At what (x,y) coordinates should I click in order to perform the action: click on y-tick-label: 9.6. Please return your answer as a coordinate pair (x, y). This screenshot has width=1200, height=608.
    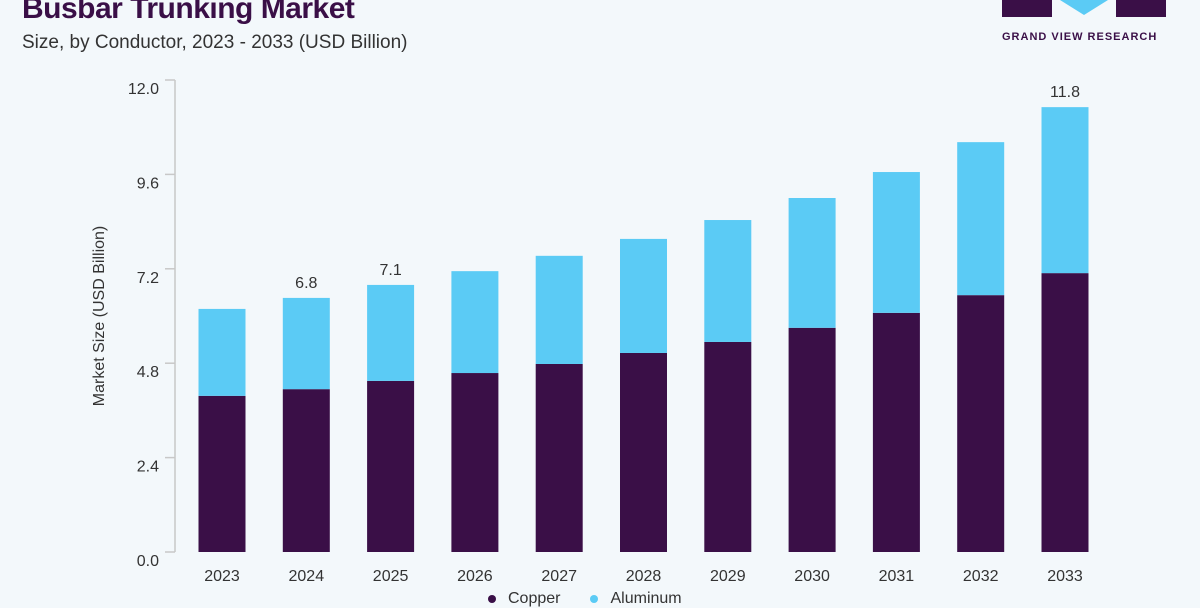
    Looking at the image, I should click on (148, 183).